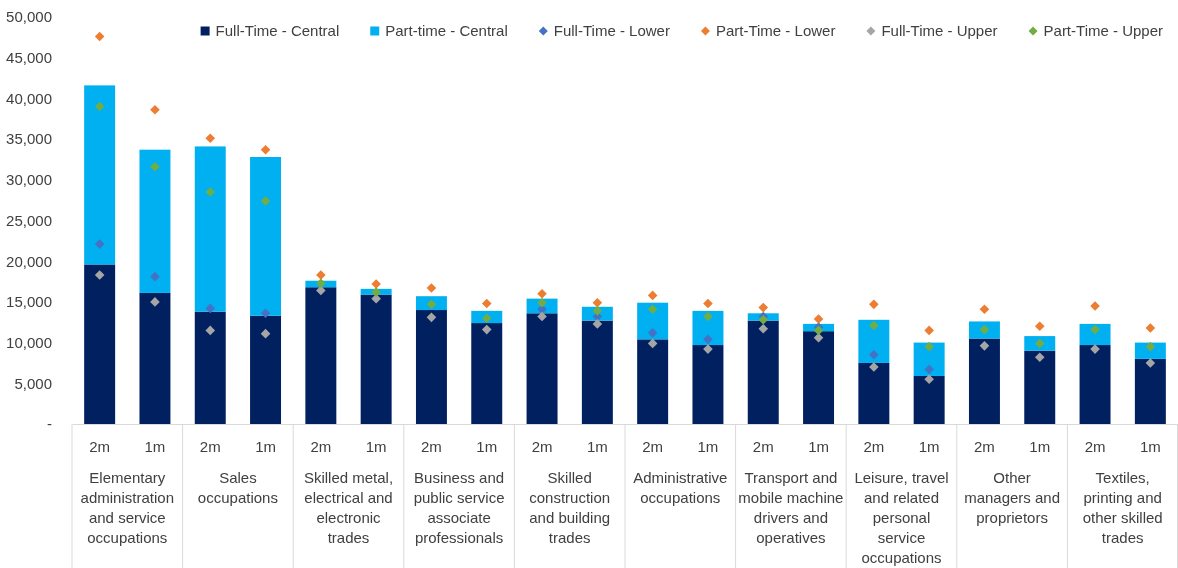 This screenshot has height=568, width=1178. Describe the element at coordinates (791, 507) in the screenshot. I see `text: Transport and mobile machine drivers and operatives` at that location.